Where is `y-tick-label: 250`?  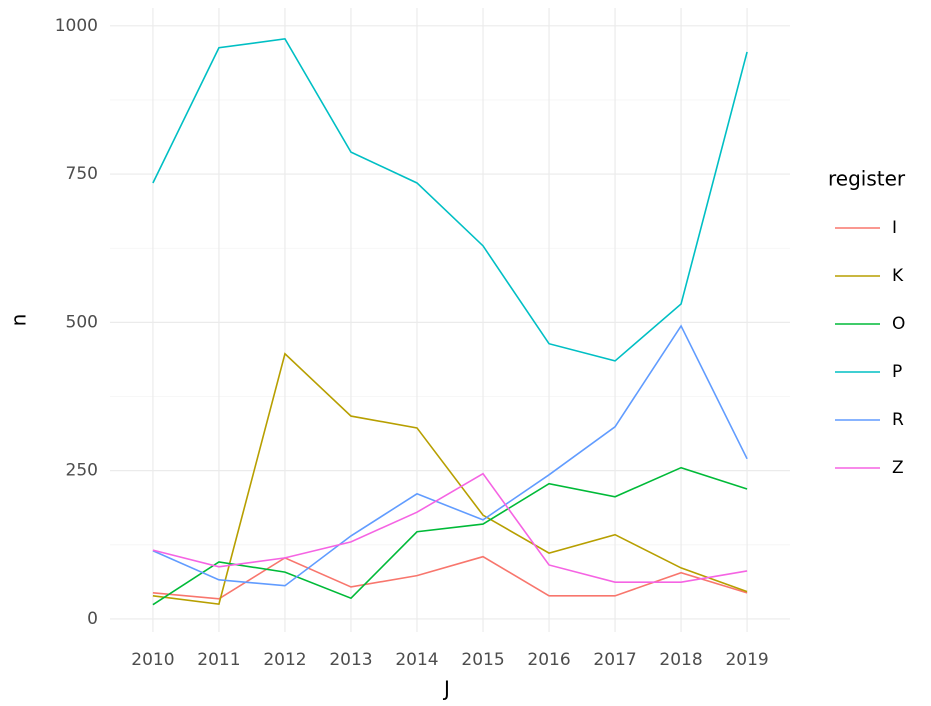
y-tick-label: 250 is located at coordinates (82, 471).